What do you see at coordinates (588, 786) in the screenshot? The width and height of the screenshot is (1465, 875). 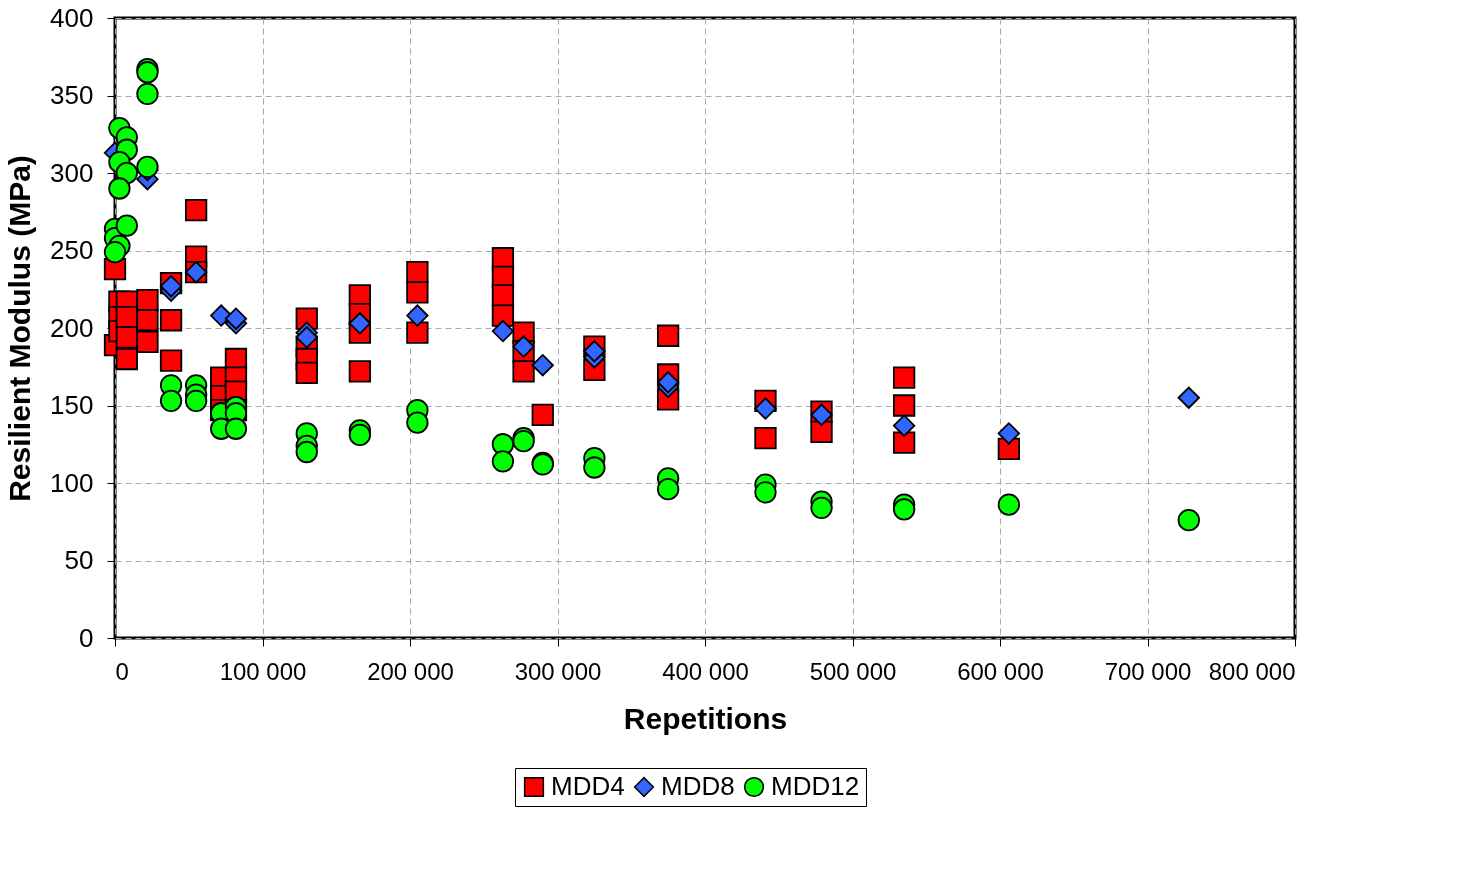 I see `legend-label: MDD4` at bounding box center [588, 786].